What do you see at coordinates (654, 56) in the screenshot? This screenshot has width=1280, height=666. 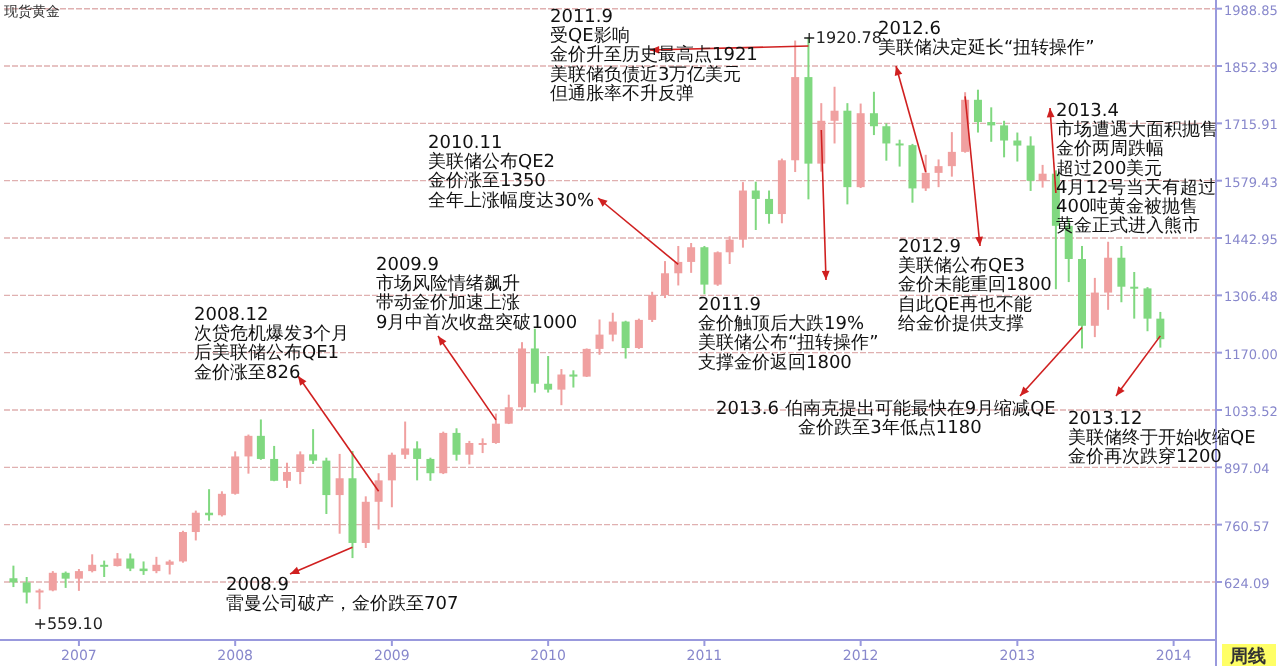 I see `annotation: 2011.9 受QE影响金价升至历史最高点1921美联储负债近3万亿美元但通胀率不升反弹` at bounding box center [654, 56].